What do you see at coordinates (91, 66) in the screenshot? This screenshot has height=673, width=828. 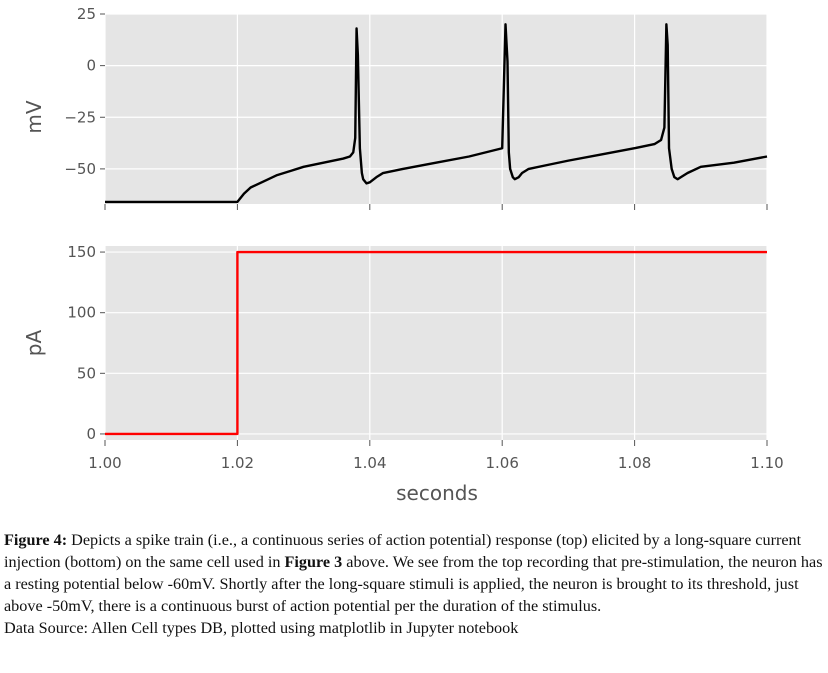 I see `top-ytick-label-1: 0` at bounding box center [91, 66].